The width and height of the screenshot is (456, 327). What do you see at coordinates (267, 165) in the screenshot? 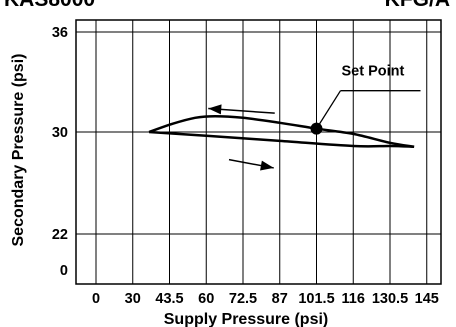
I see `increasing-arrow-head` at bounding box center [267, 165].